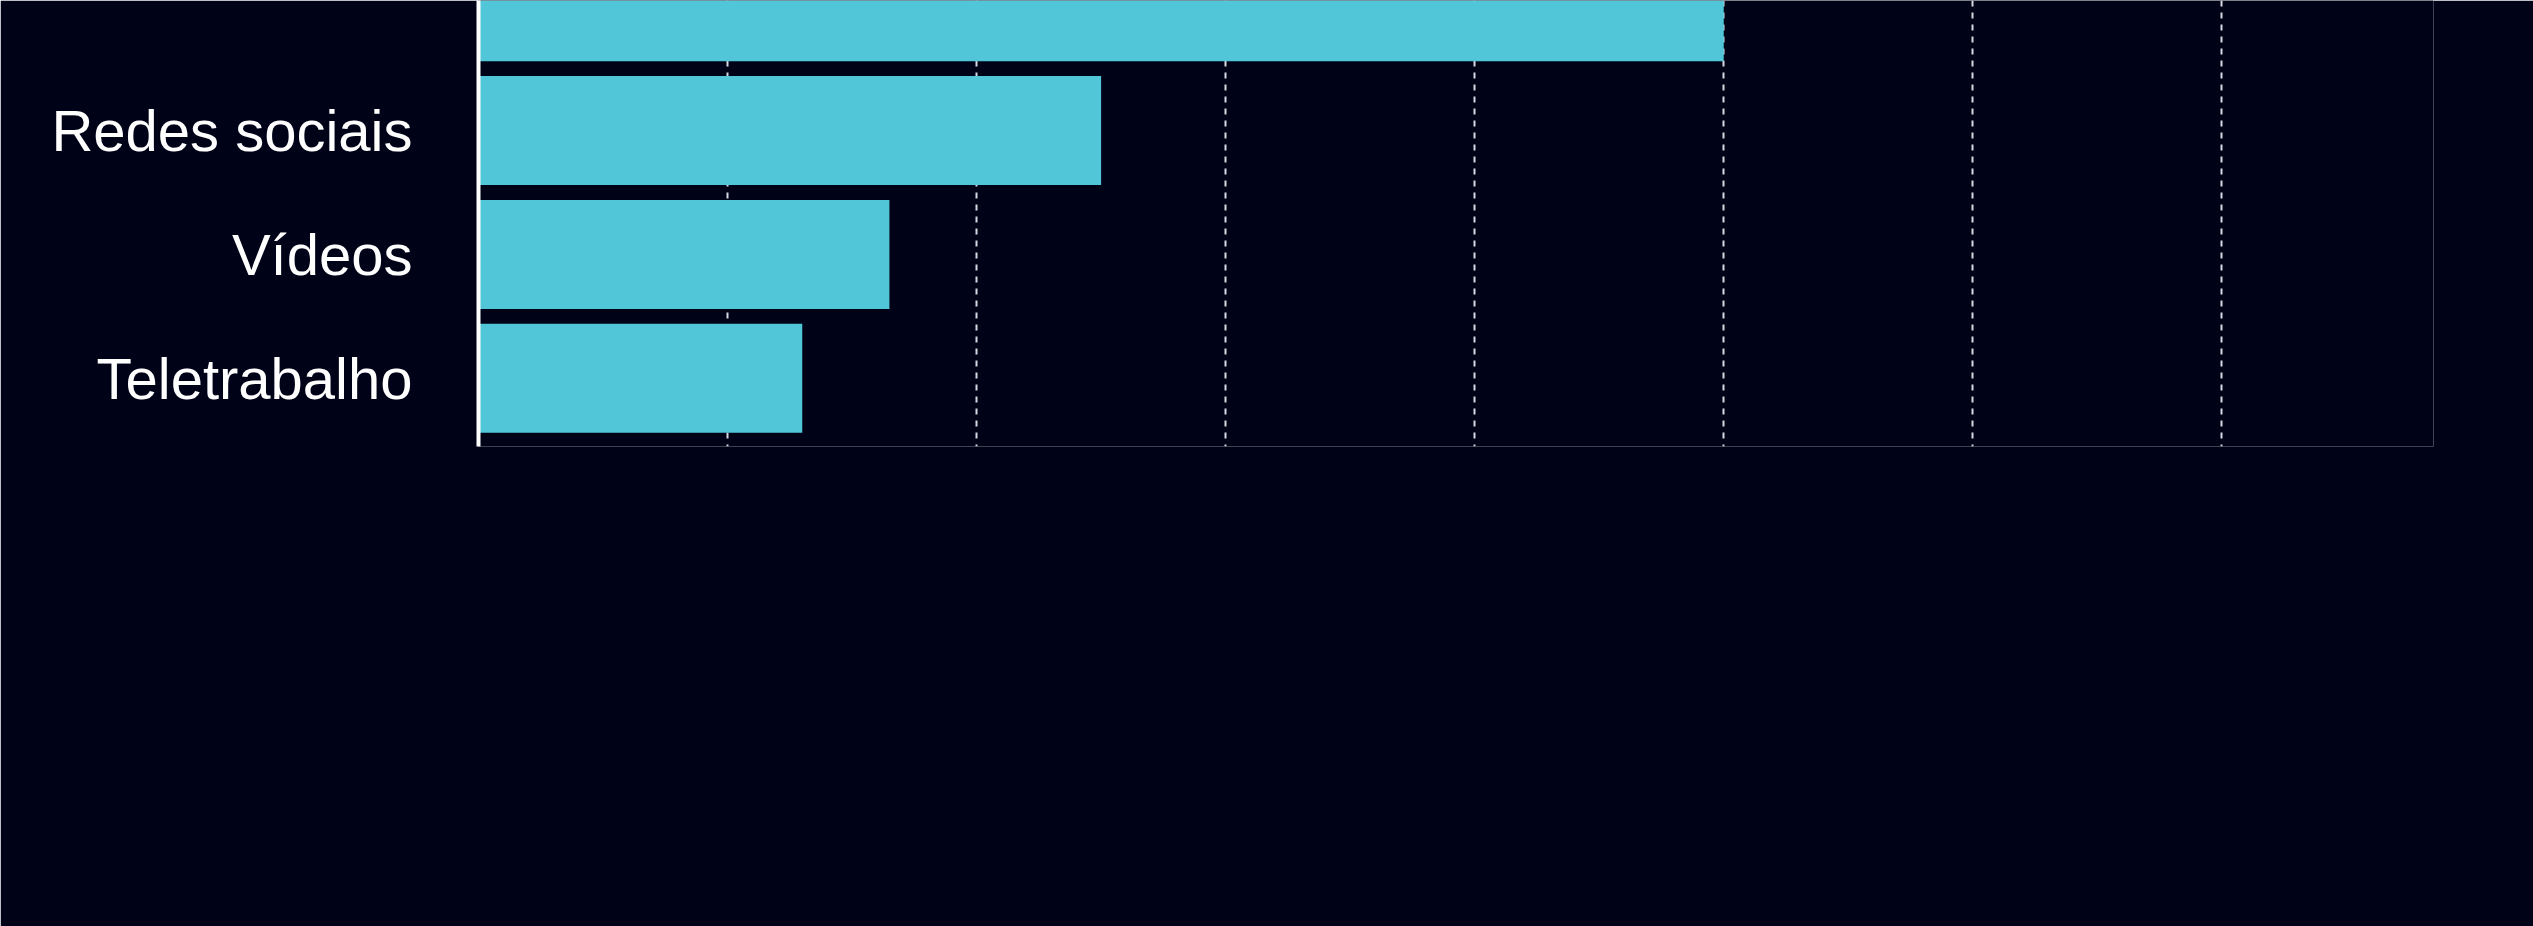  I want to click on y-tick-label: Redes sociais, so click(232, 131).